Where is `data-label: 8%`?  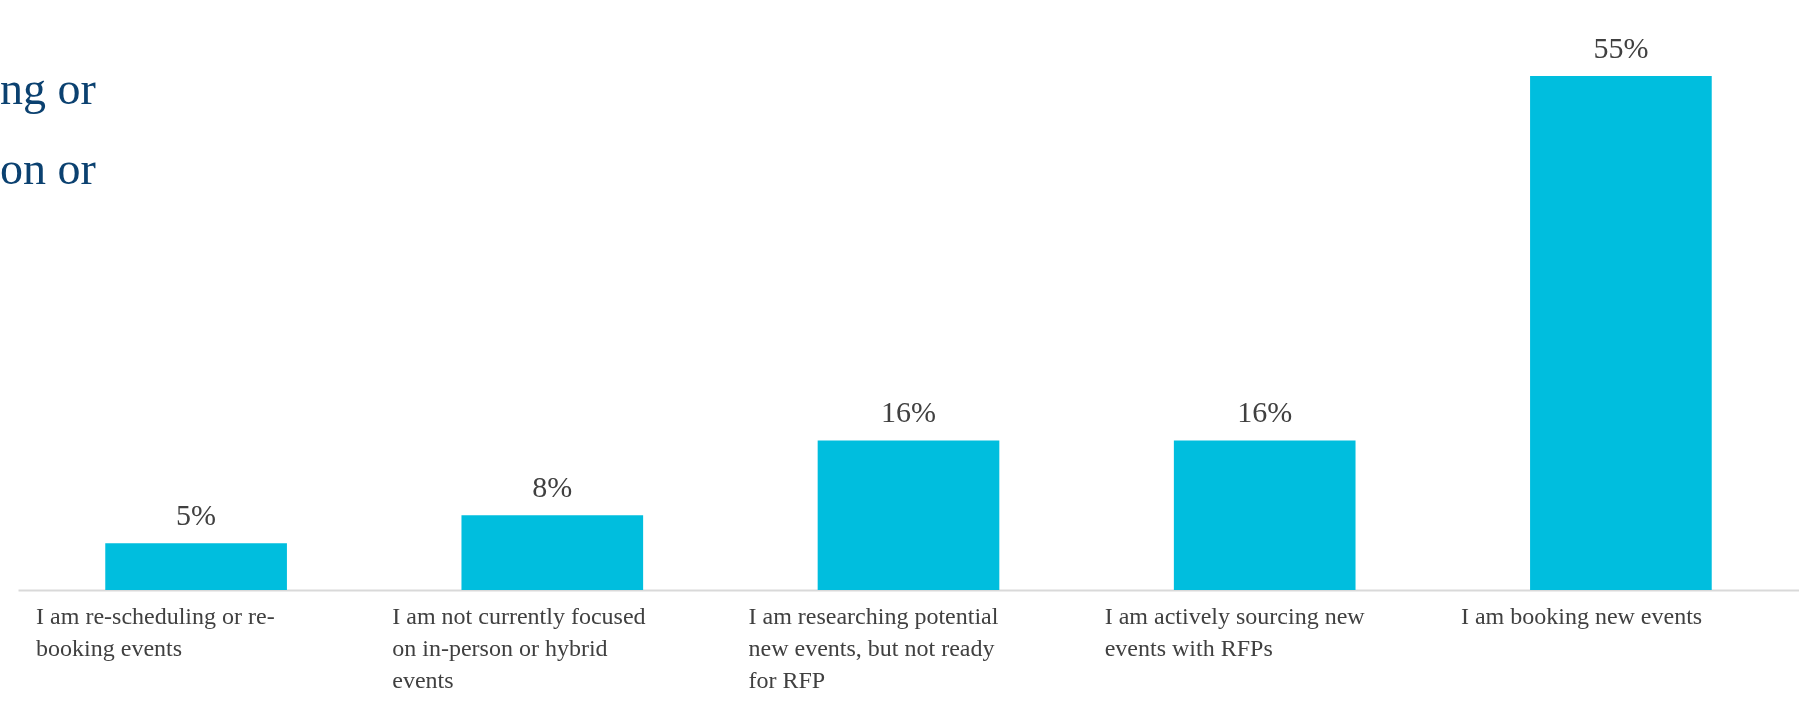
data-label: 8% is located at coordinates (552, 487).